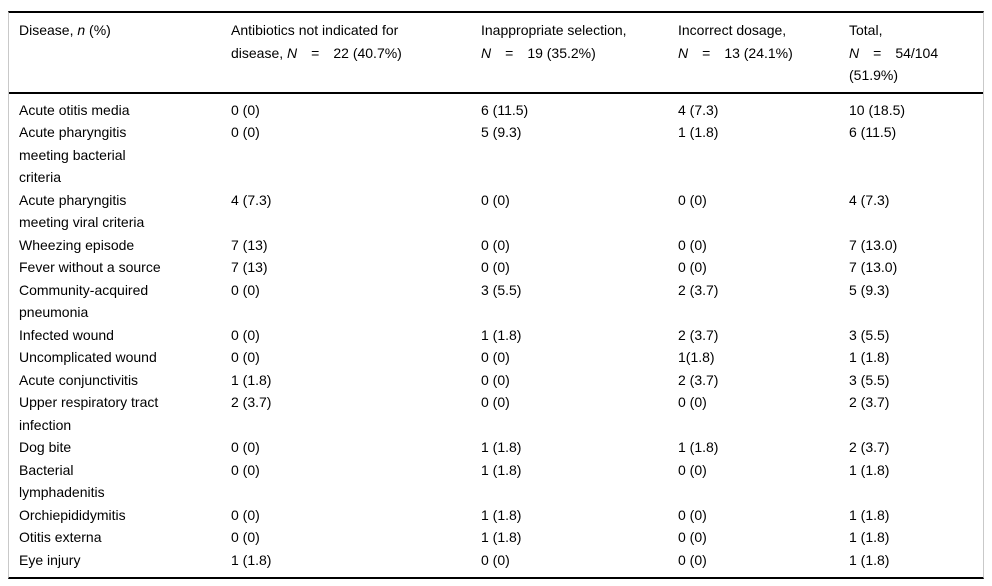  What do you see at coordinates (88, 357) in the screenshot?
I see `disease-cell: Uncomplicated wound` at bounding box center [88, 357].